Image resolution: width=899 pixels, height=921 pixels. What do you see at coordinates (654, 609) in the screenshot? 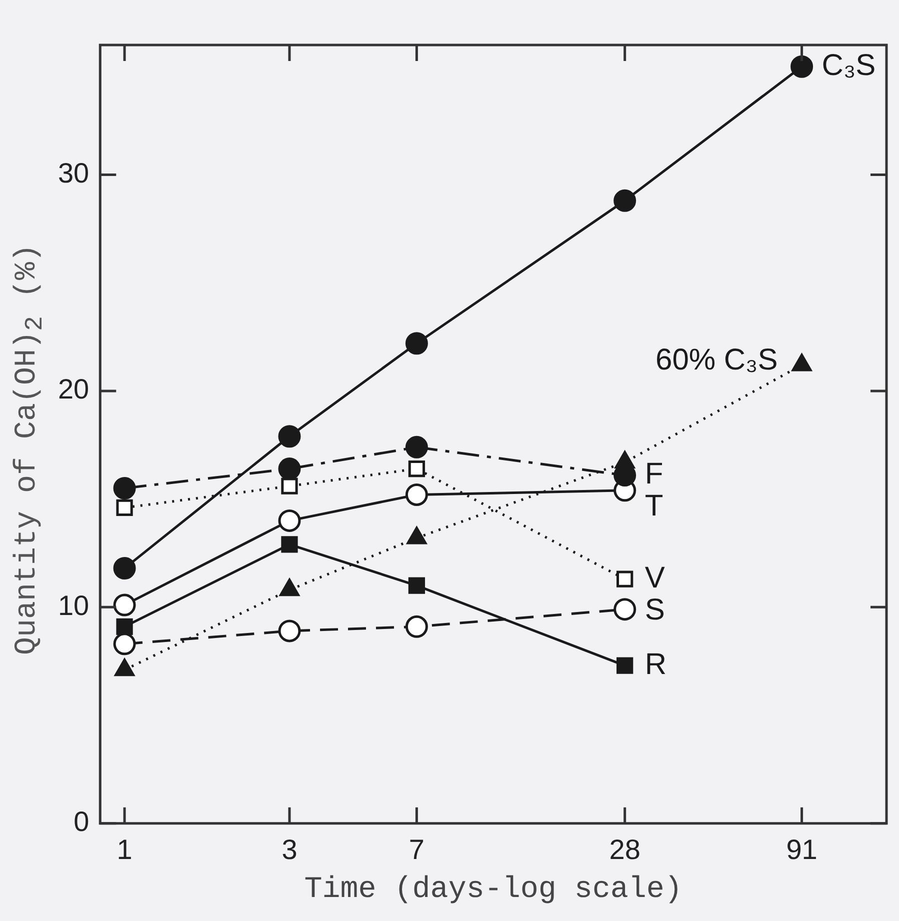
I see `series-label: S` at bounding box center [654, 609].